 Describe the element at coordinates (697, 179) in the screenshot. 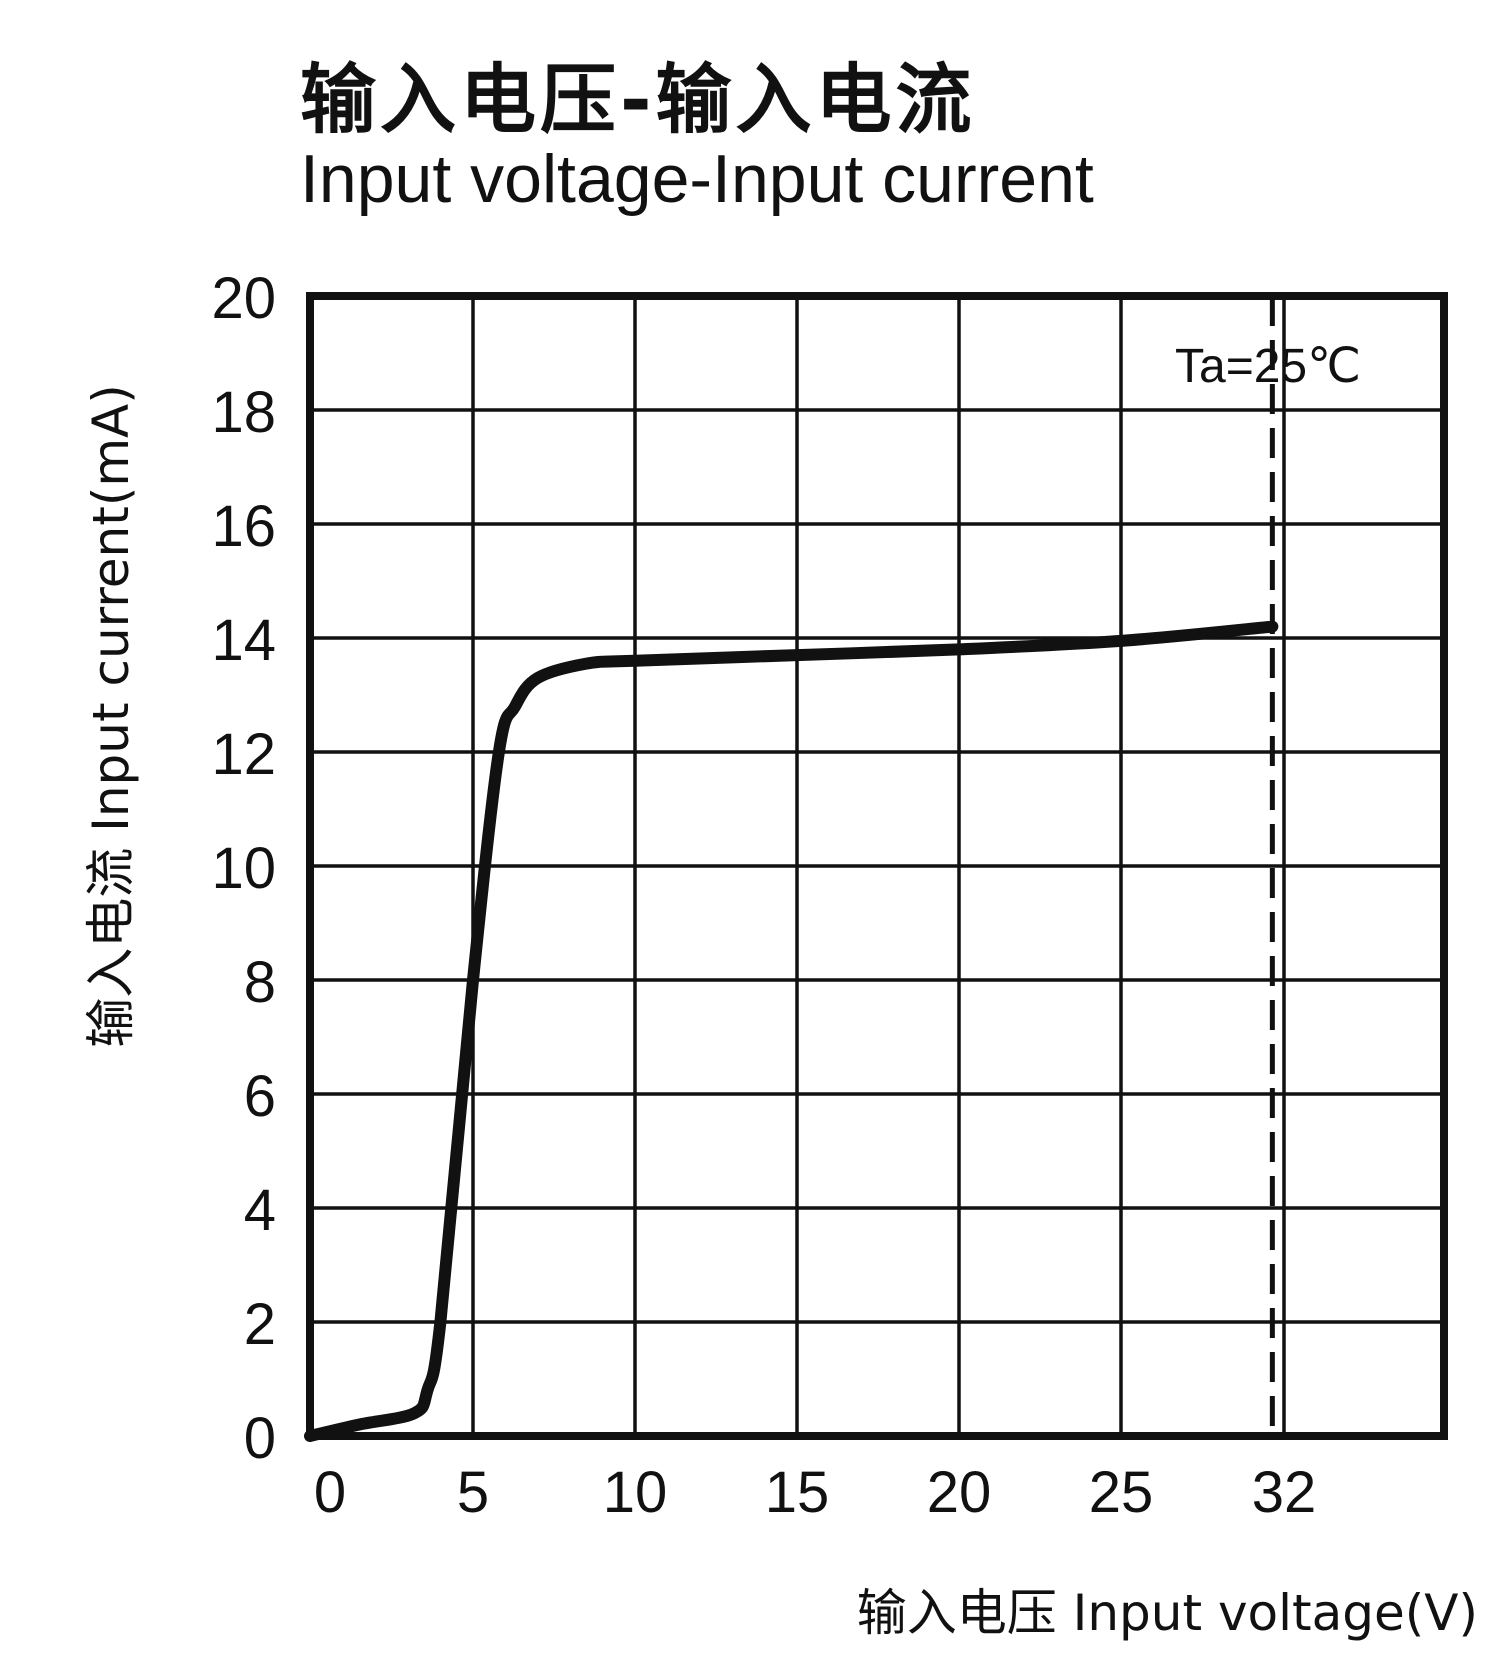

I see `chart-subtitle: Input voltage-Input current` at that location.